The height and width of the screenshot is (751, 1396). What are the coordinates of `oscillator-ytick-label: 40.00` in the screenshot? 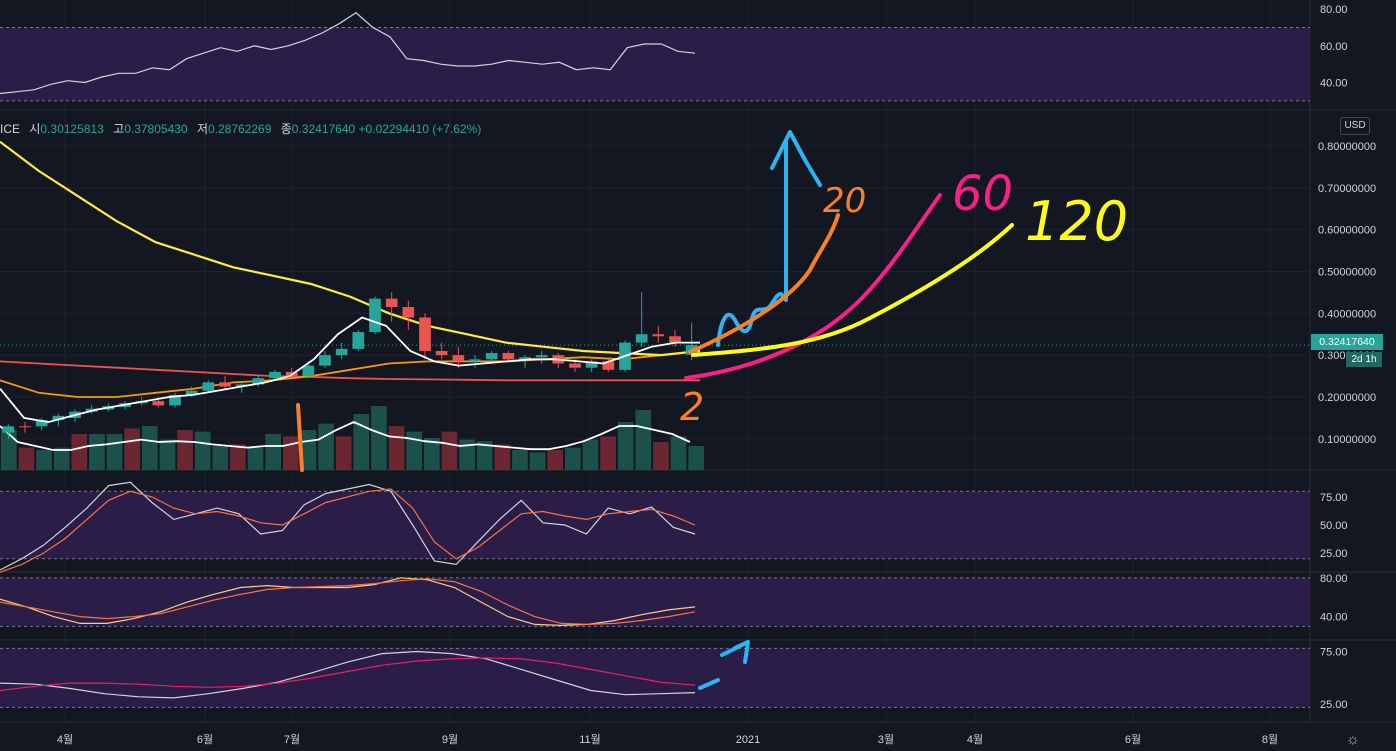 It's located at (1334, 618).